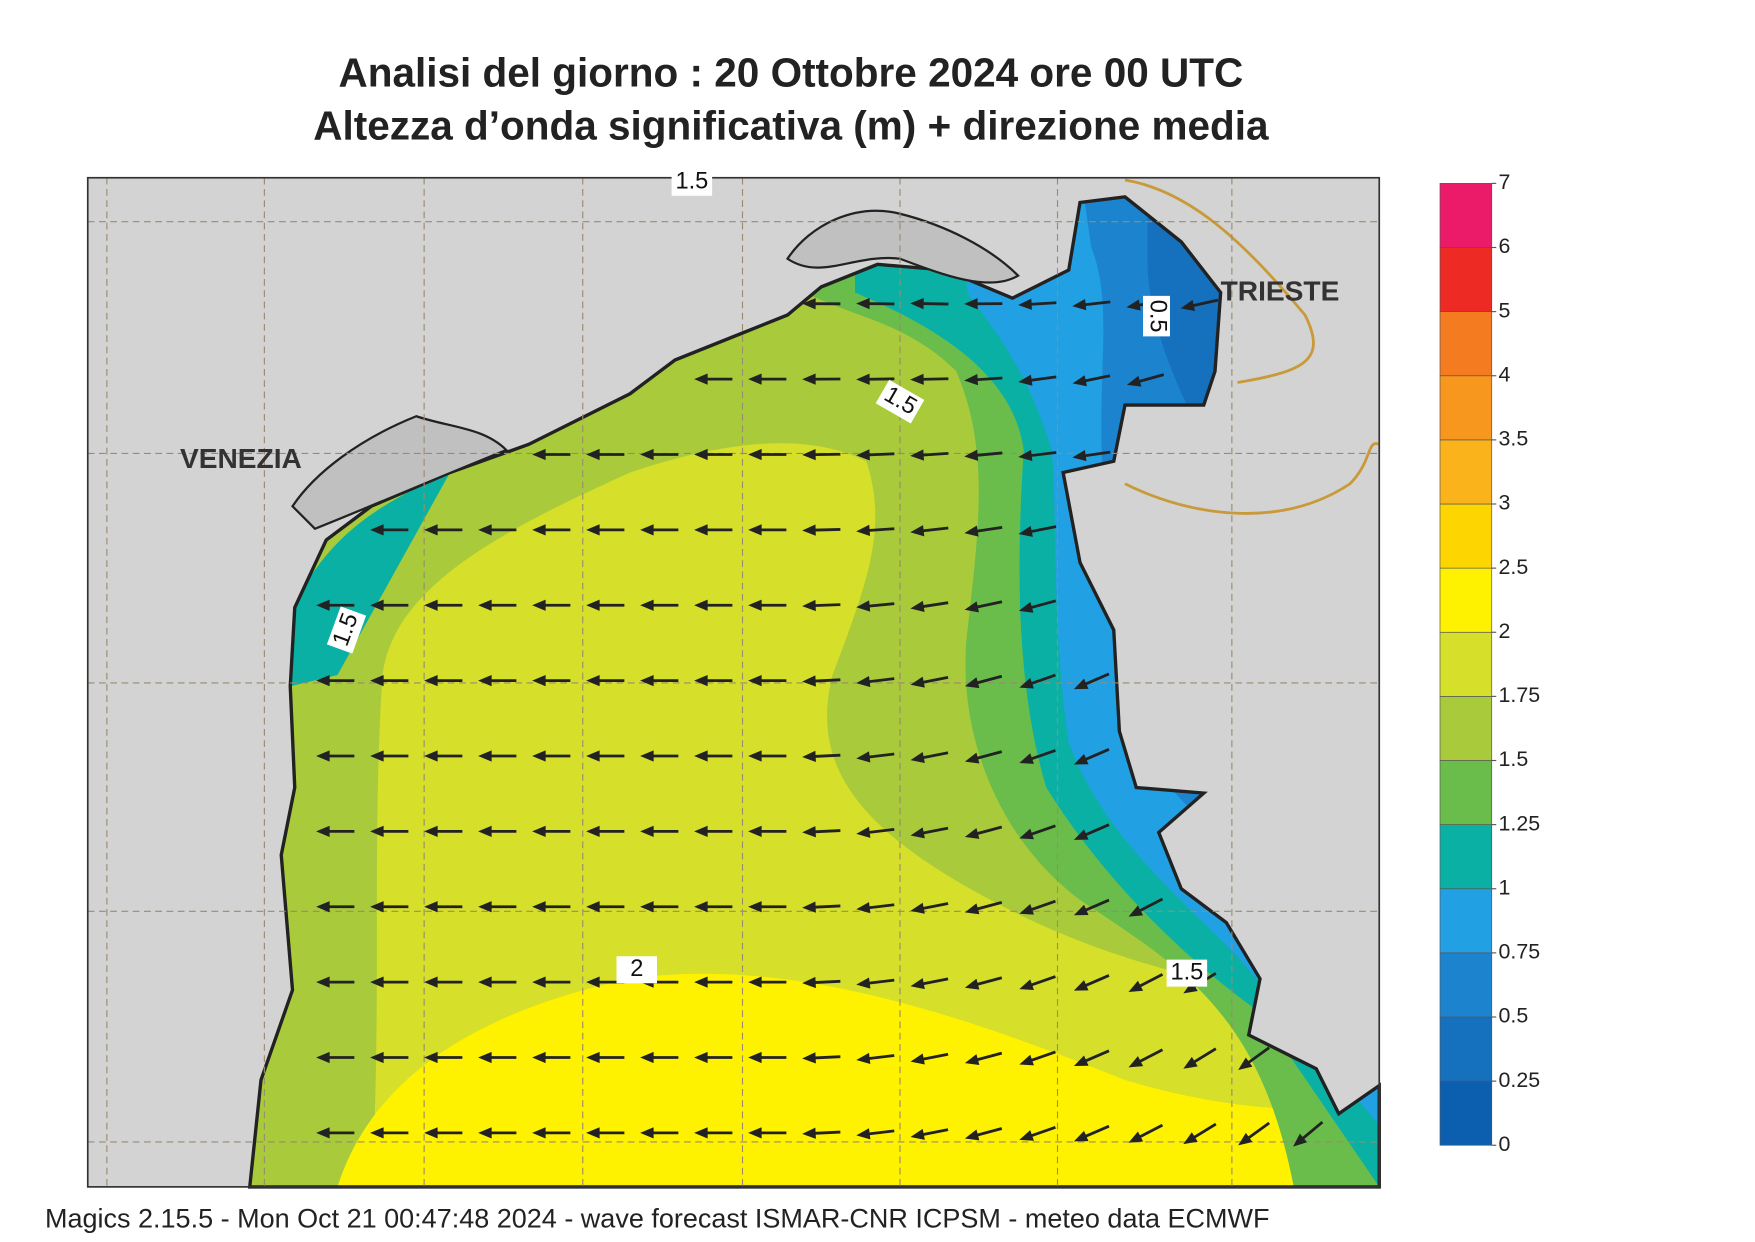 The width and height of the screenshot is (1755, 1242). What do you see at coordinates (1505, 631) in the screenshot?
I see `colorbar-label: 2` at bounding box center [1505, 631].